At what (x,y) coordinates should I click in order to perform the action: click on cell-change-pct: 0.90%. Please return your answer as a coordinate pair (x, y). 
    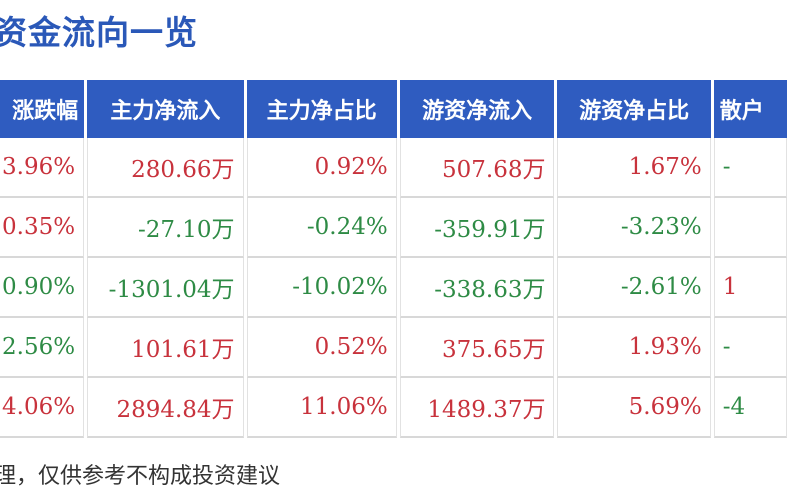
    Looking at the image, I should click on (42, 288).